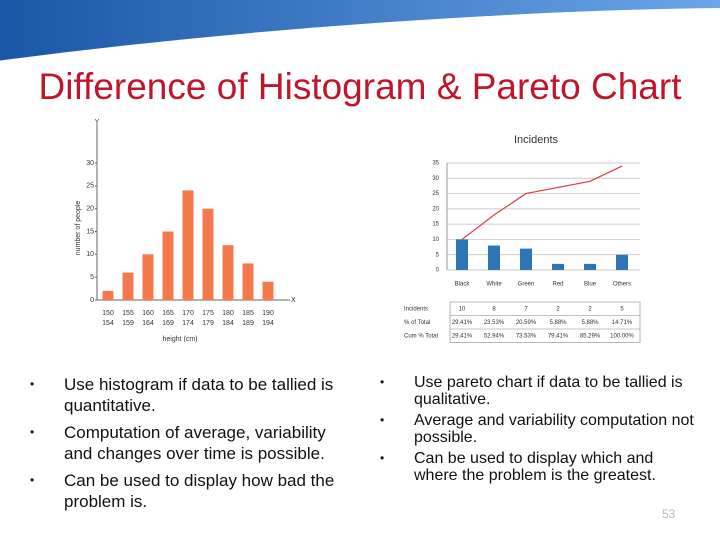  What do you see at coordinates (188, 313) in the screenshot?
I see `x-tick-label: 170` at bounding box center [188, 313].